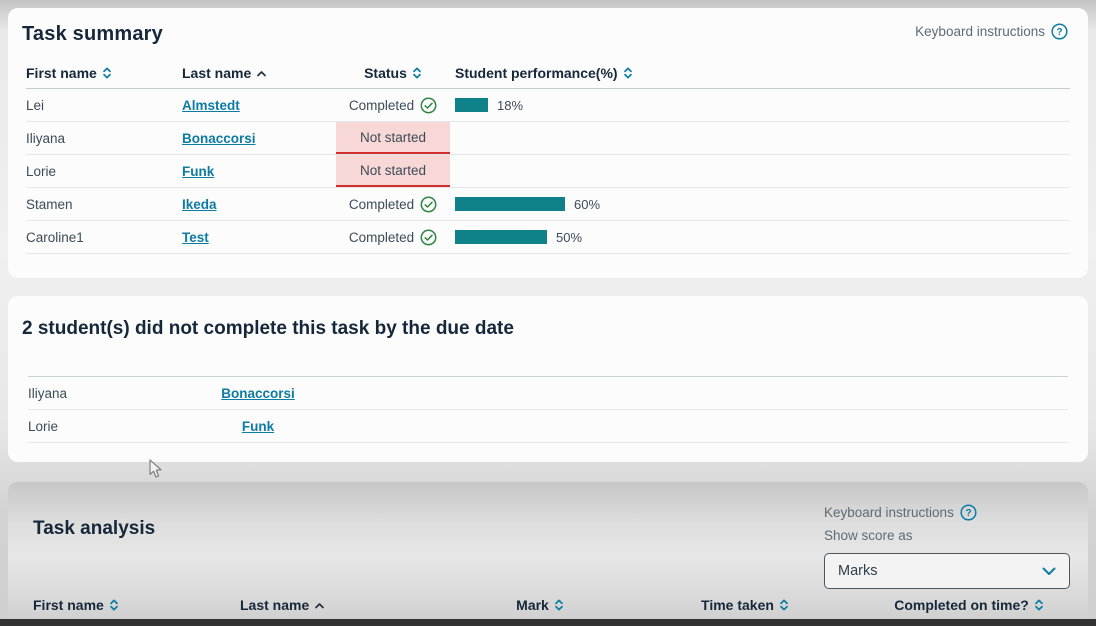 This screenshot has width=1096, height=626. I want to click on table-row: Caroline1 Test Completed 50%, so click(548, 237).